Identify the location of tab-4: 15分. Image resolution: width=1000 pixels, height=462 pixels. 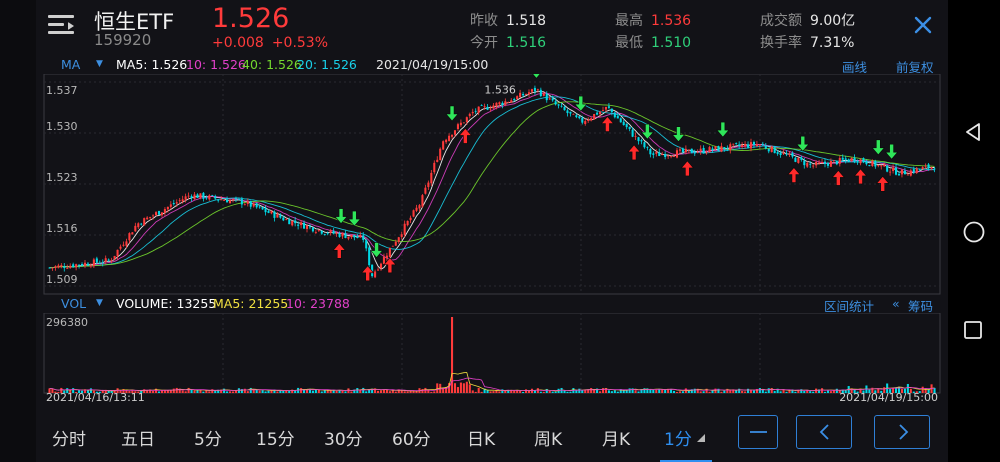
(275, 440).